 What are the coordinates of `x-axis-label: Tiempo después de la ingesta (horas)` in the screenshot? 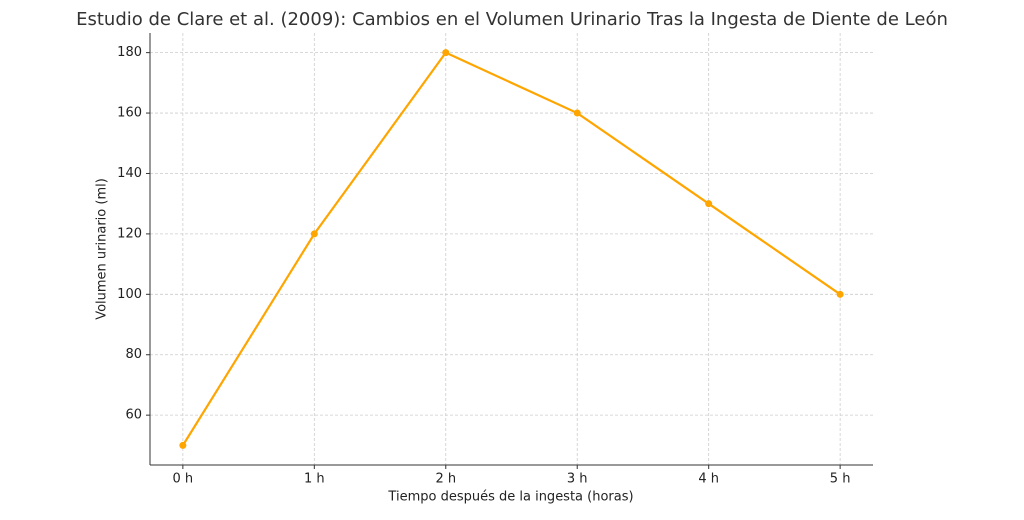 It's located at (510, 497).